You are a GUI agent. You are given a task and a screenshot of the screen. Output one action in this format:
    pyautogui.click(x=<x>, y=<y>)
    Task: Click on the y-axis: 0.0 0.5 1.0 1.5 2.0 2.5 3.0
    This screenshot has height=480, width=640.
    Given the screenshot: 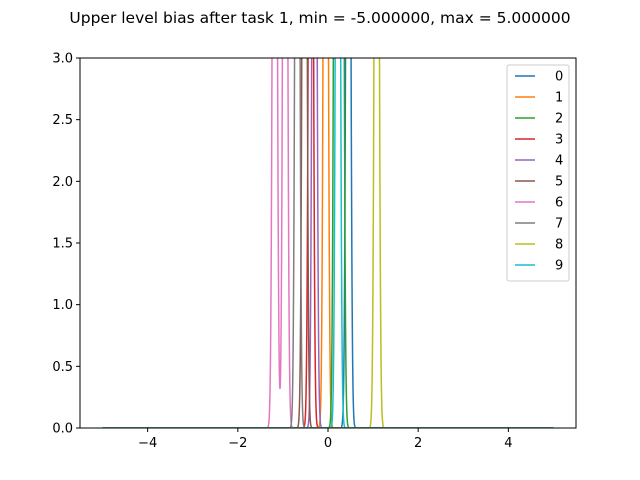 What is the action you would take?
    pyautogui.click(x=66, y=244)
    